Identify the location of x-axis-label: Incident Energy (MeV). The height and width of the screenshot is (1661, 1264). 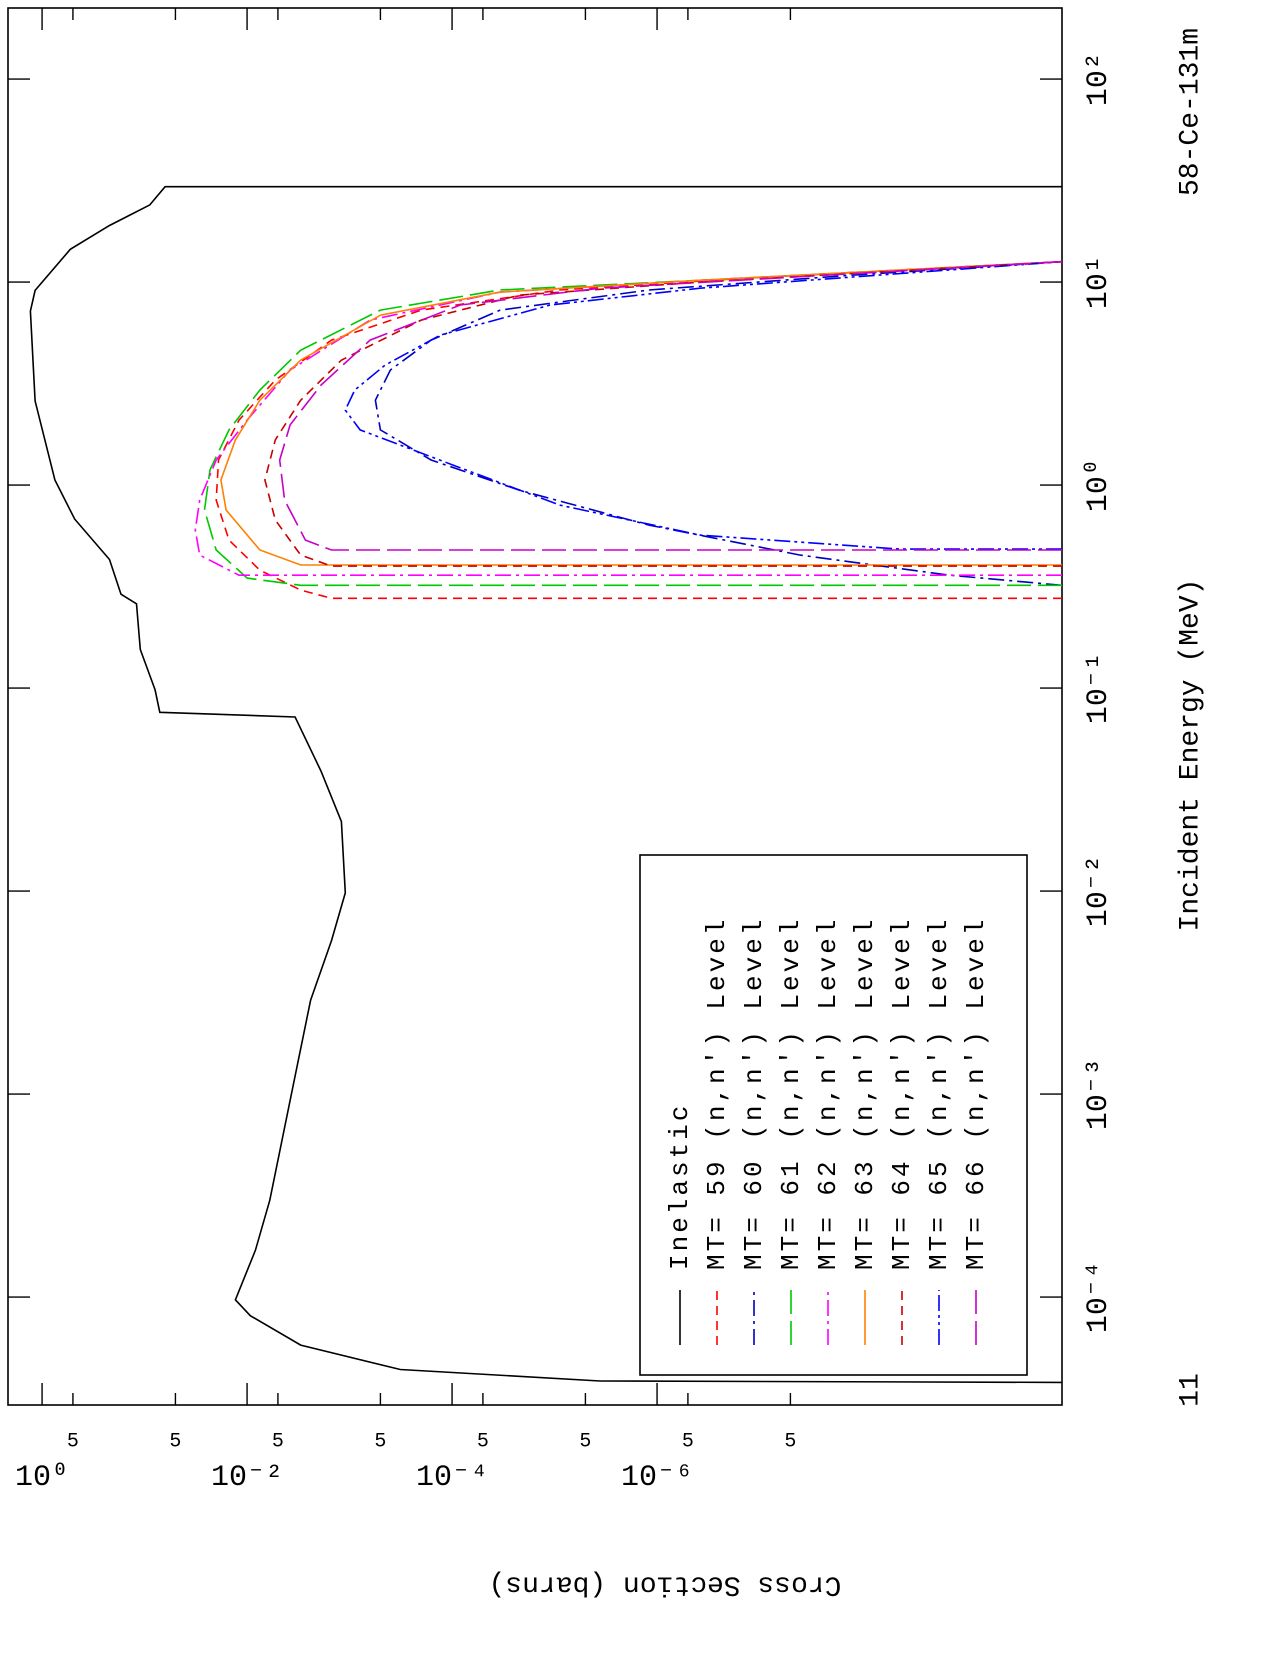
(1190, 755).